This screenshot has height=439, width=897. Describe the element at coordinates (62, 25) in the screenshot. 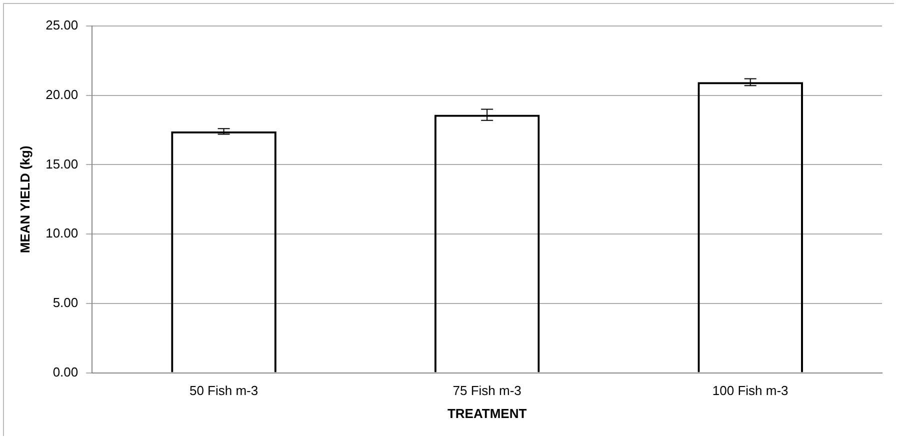

I see `y-tick-label: 25.00` at that location.